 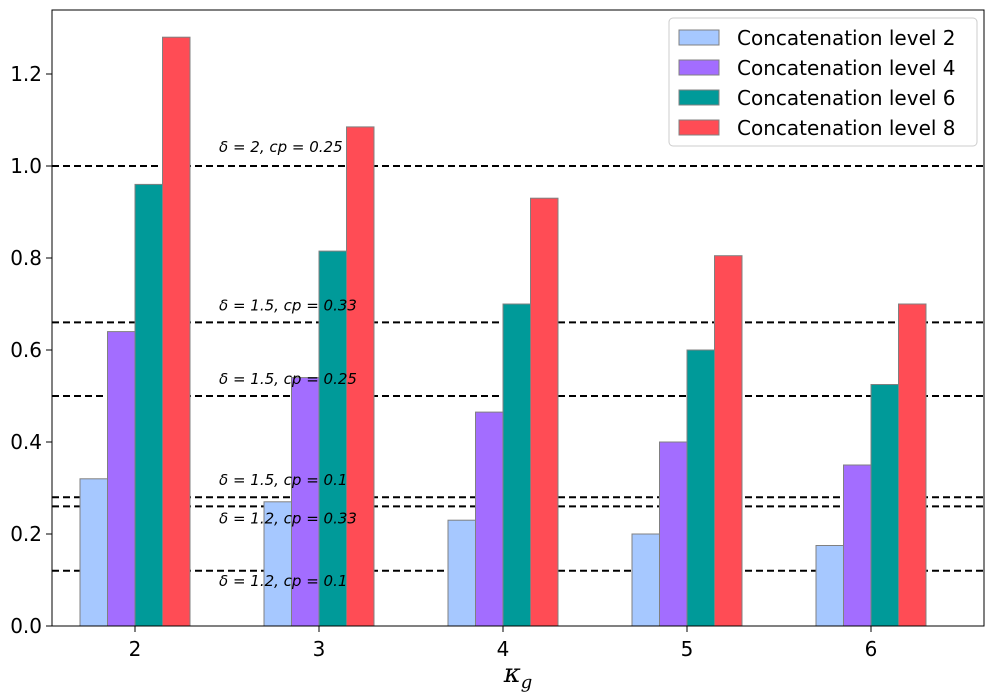 What do you see at coordinates (26, 258) in the screenshot?
I see `y-tick-label: 0.8` at bounding box center [26, 258].